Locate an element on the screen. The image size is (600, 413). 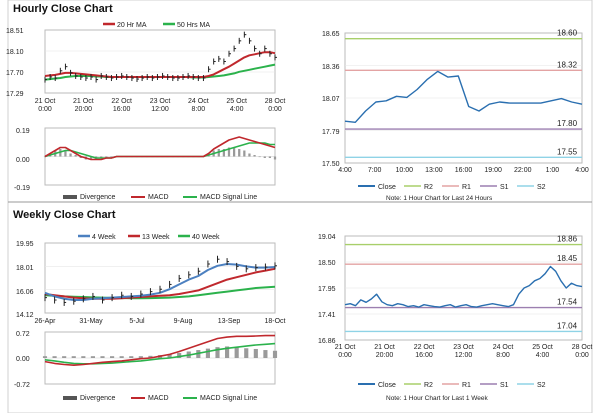
hourly-xtick-6-date: 28 Oct is located at coordinates (275, 101).